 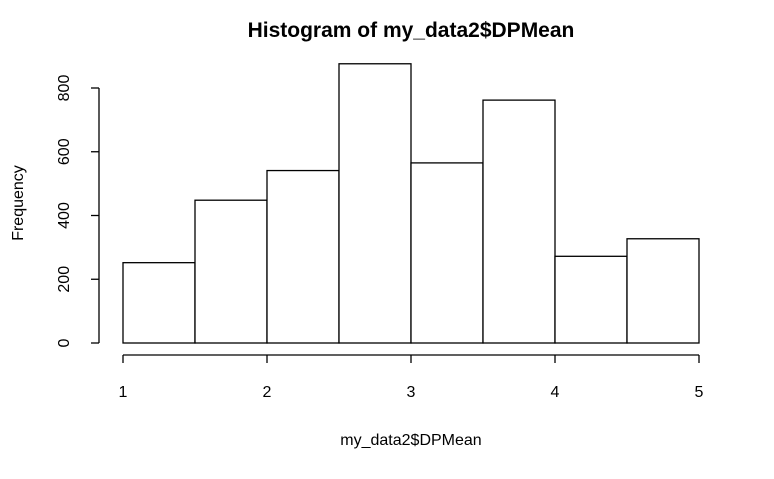 What do you see at coordinates (555, 392) in the screenshot?
I see `x-tick-label: 4` at bounding box center [555, 392].